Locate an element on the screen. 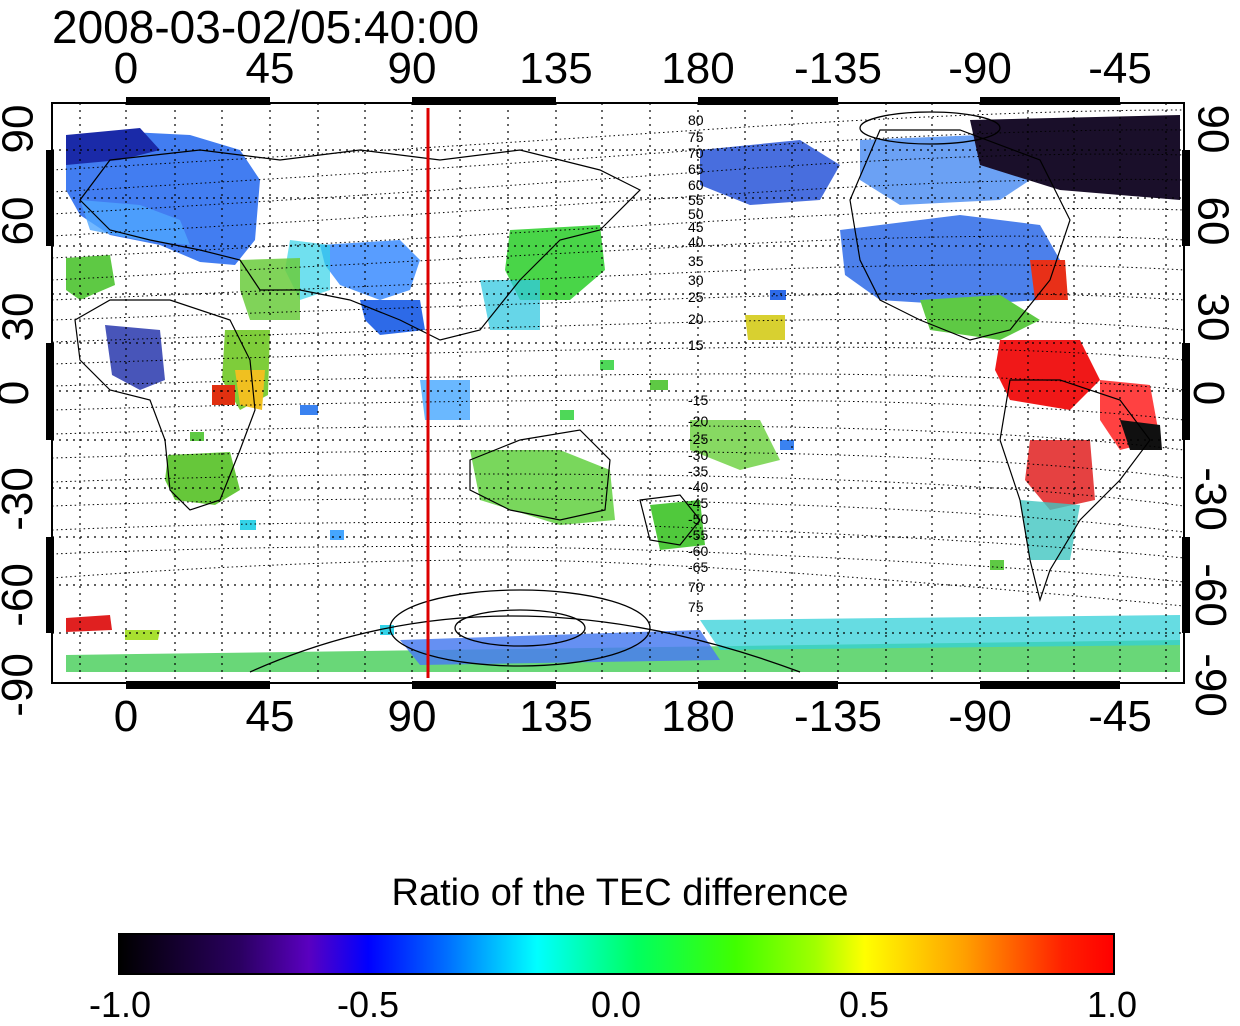  contour-label: -40 is located at coordinates (698, 487).